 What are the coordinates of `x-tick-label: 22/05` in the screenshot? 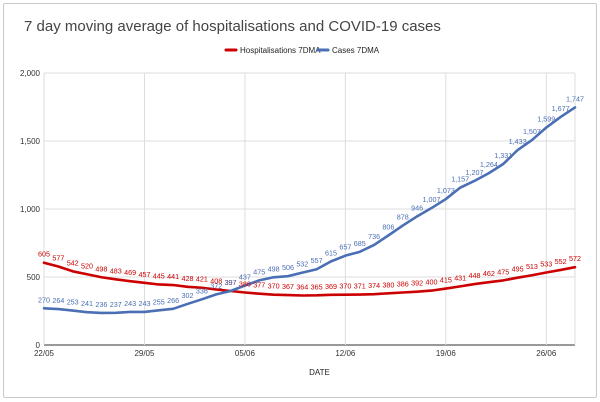 It's located at (44, 353).